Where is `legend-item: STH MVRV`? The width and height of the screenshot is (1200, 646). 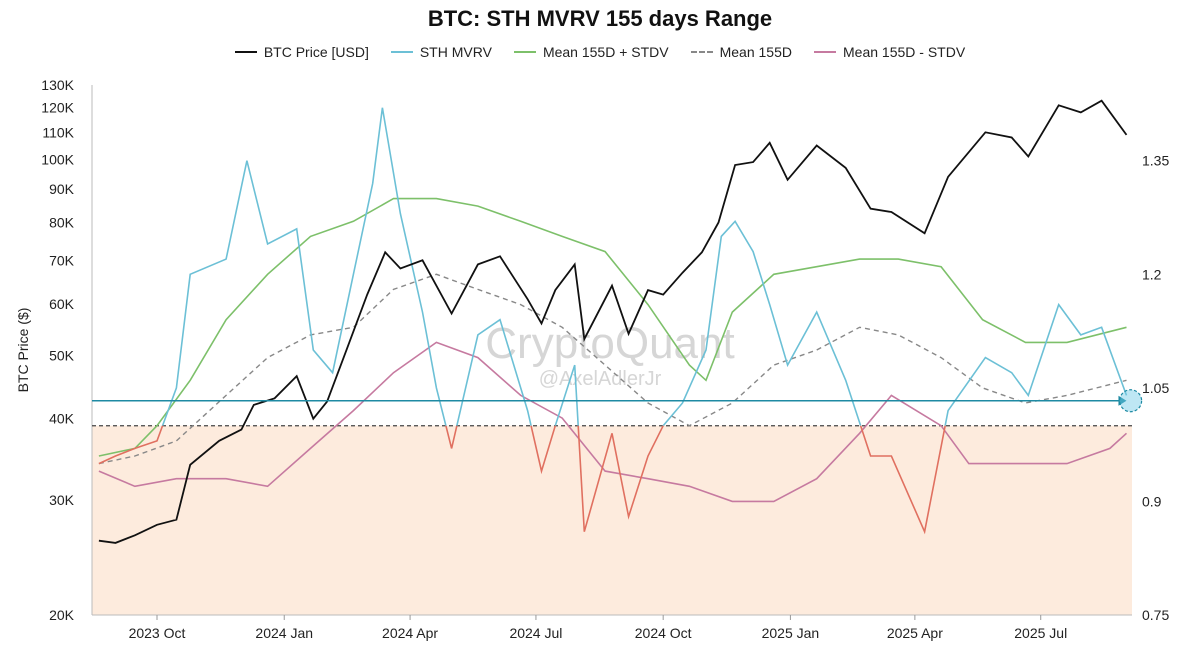 legend-item: STH MVRV is located at coordinates (441, 52).